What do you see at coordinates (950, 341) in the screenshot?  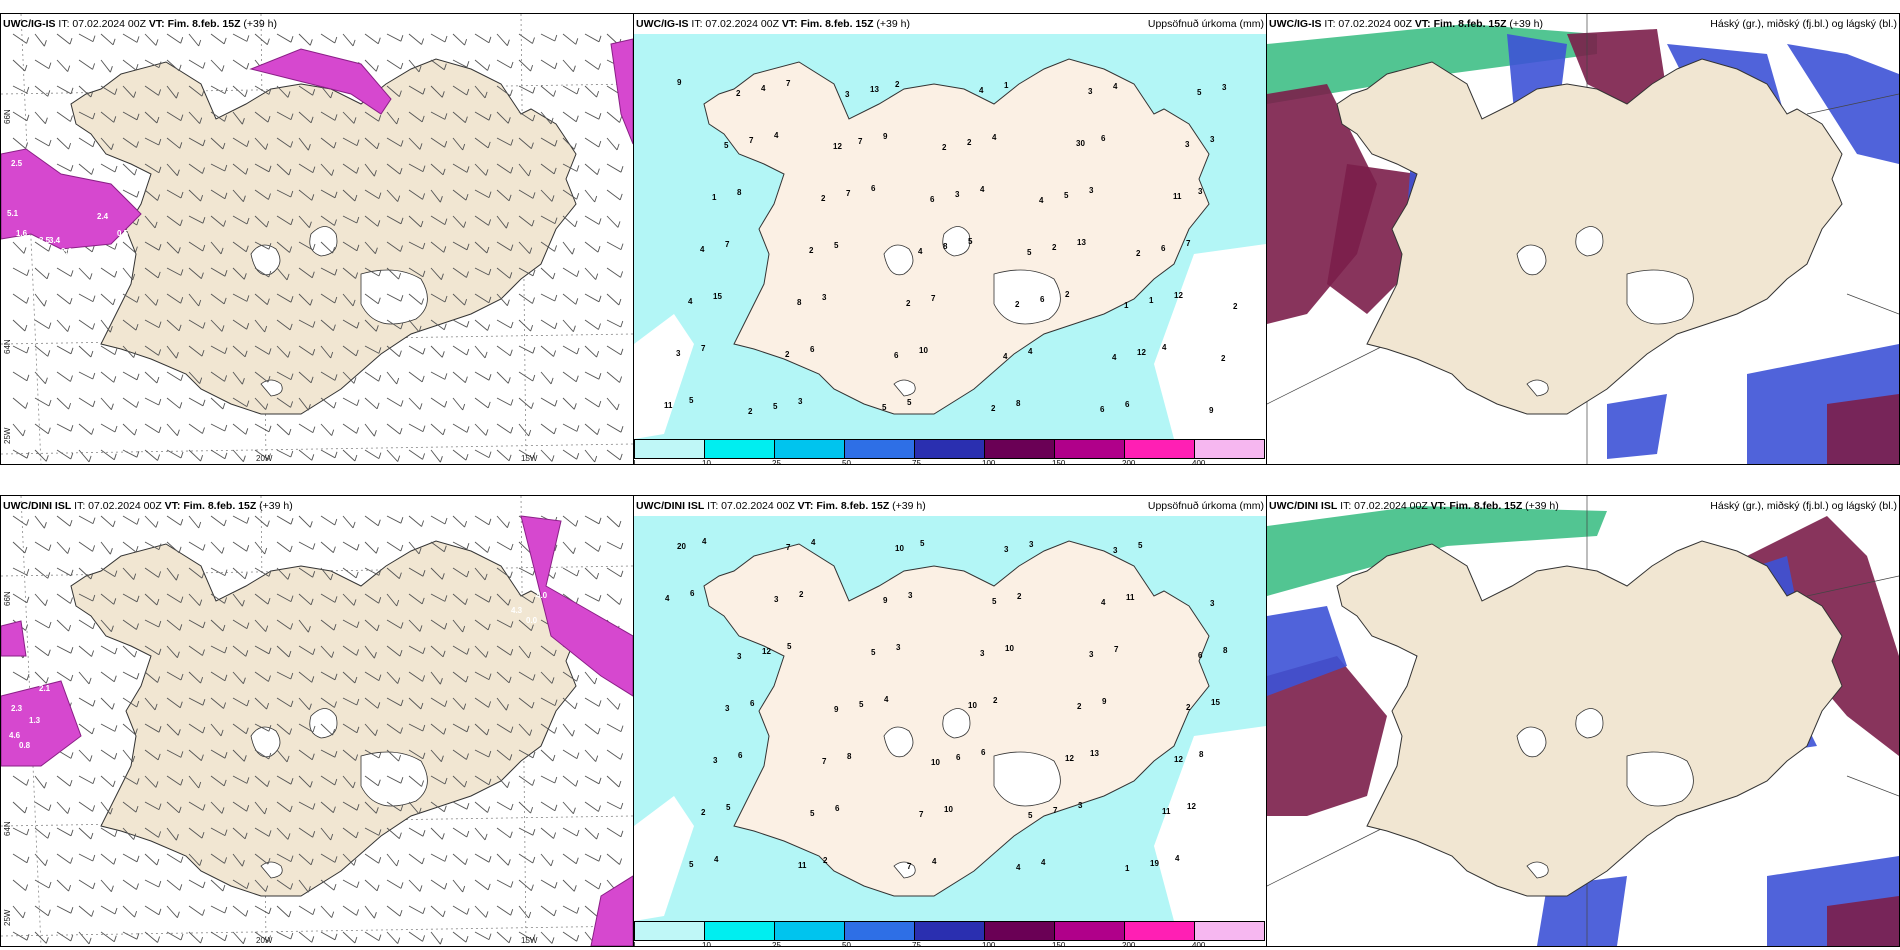 I see `no-precip-area` at bounding box center [950, 341].